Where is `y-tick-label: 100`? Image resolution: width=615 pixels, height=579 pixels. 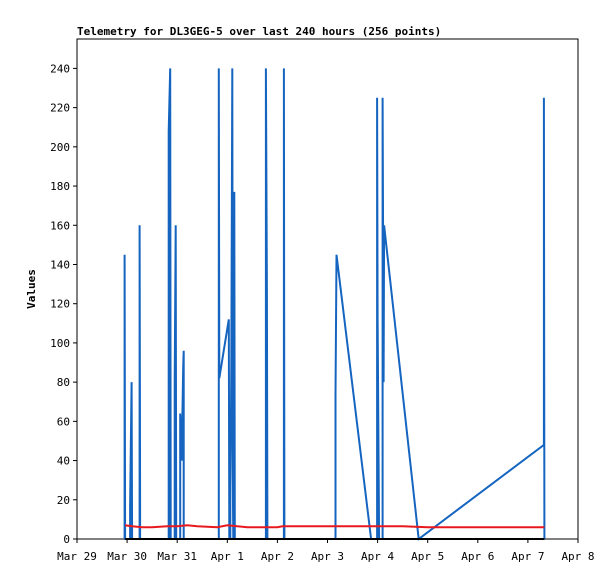 y-tick-label: 100 is located at coordinates (60, 343).